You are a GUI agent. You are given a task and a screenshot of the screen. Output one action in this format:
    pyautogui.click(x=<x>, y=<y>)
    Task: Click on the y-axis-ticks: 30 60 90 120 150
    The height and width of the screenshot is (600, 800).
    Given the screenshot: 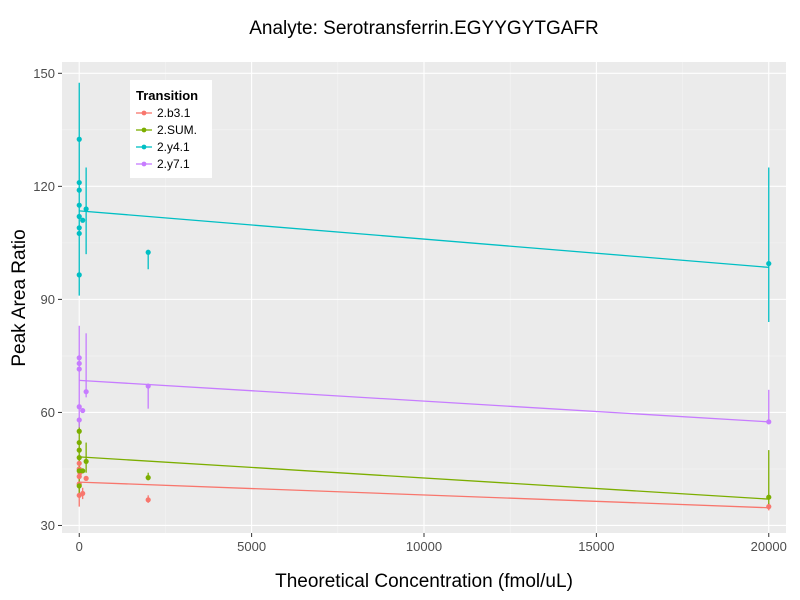 What is the action you would take?
    pyautogui.click(x=47, y=299)
    